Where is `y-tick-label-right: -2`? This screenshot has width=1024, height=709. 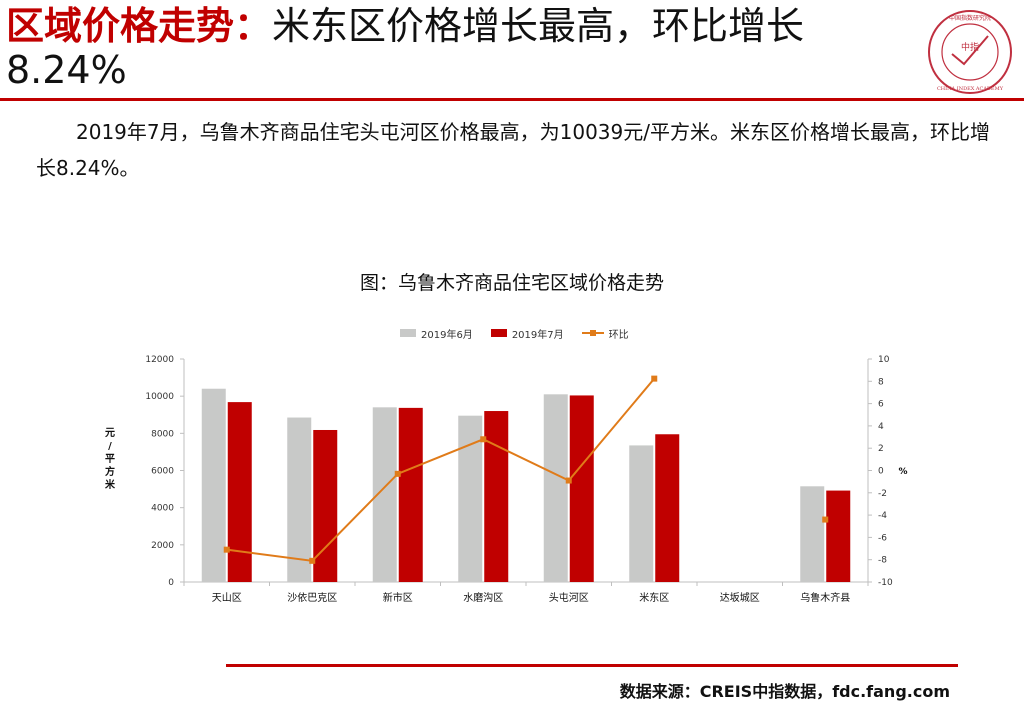
y-tick-label-right: -2 is located at coordinates (882, 494).